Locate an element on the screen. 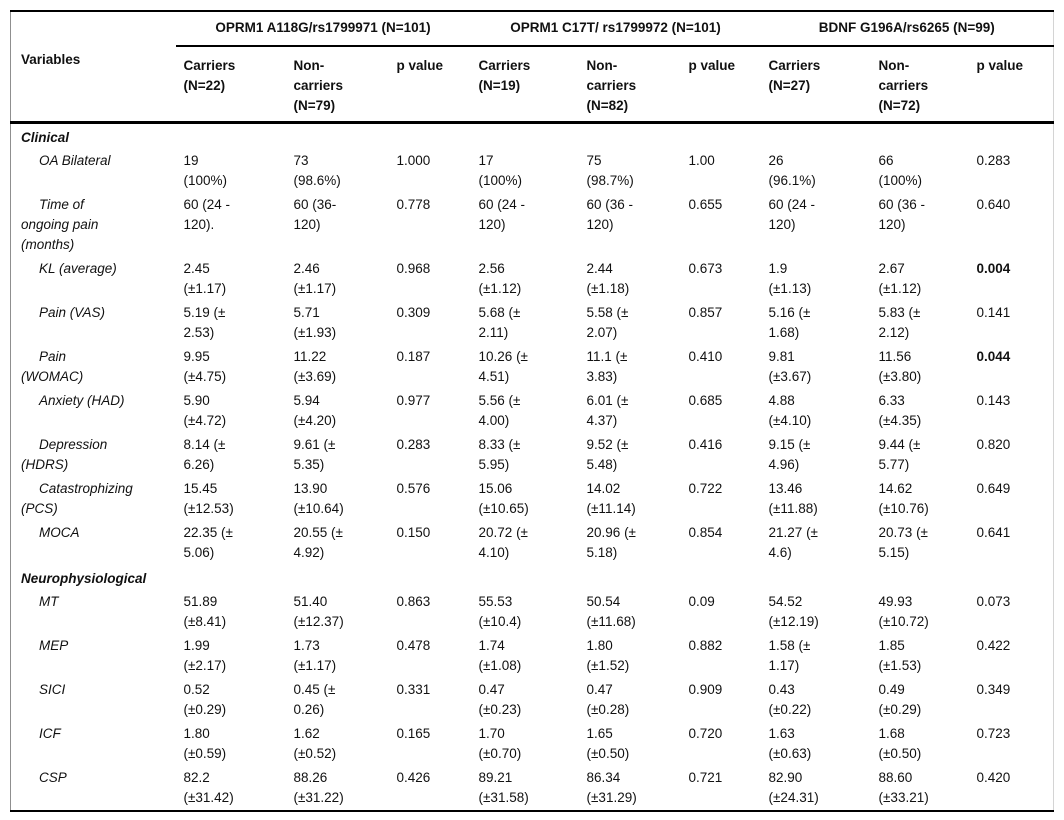 The width and height of the screenshot is (1064, 820). value-cell: 8.33 (± 5.95) is located at coordinates (499, 454).